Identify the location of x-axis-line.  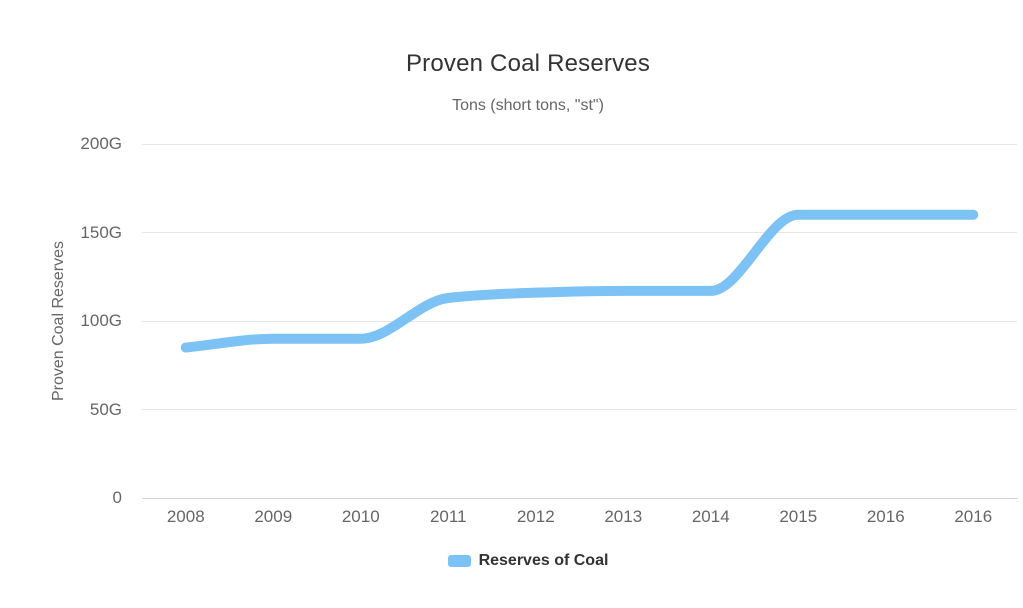
(580, 498).